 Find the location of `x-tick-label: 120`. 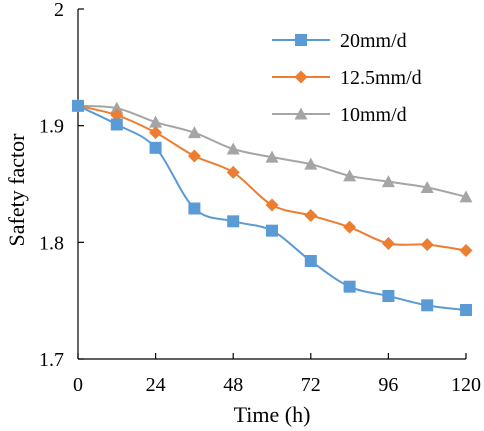

x-tick-label: 120 is located at coordinates (466, 385).